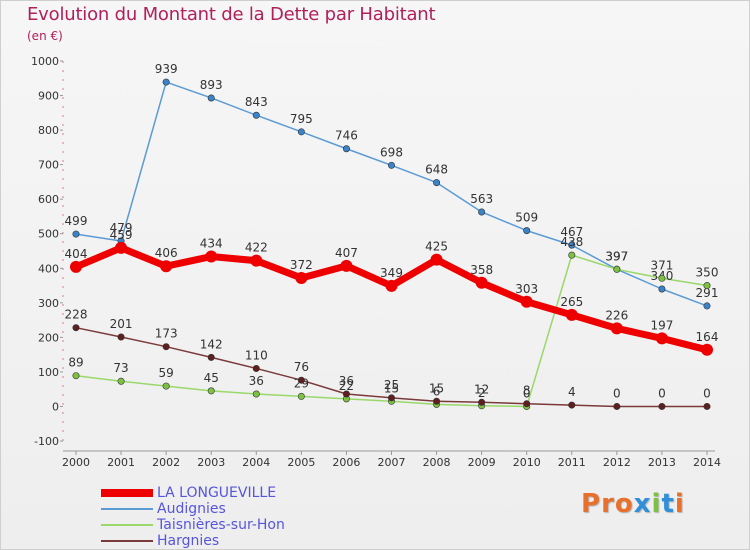 The width and height of the screenshot is (750, 550). What do you see at coordinates (76, 462) in the screenshot?
I see `x-tick-label: 2000` at bounding box center [76, 462].